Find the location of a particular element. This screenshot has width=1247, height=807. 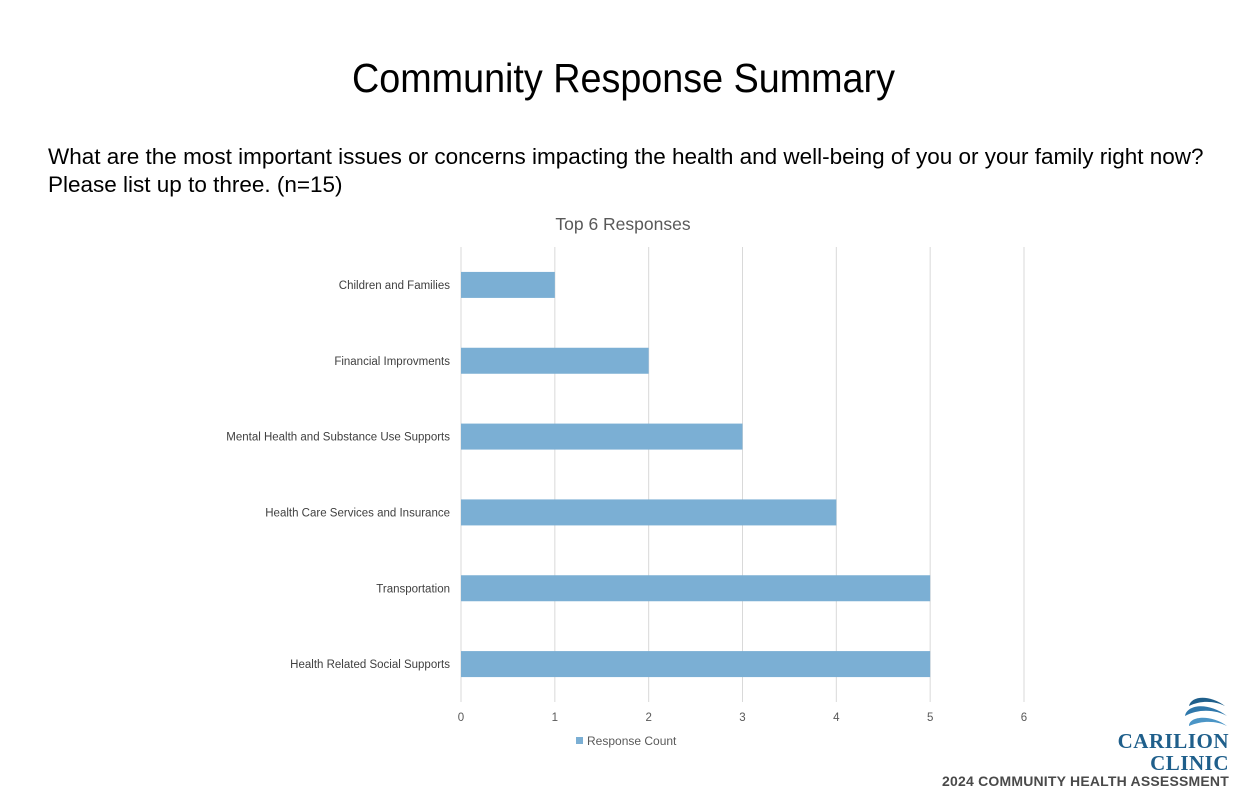

category-label: Health Related Social Supports is located at coordinates (370, 665).